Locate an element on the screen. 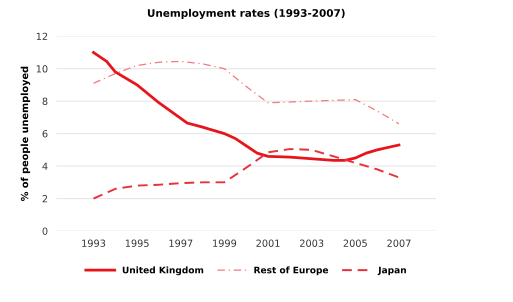  y-tick-label: 10 is located at coordinates (42, 69).